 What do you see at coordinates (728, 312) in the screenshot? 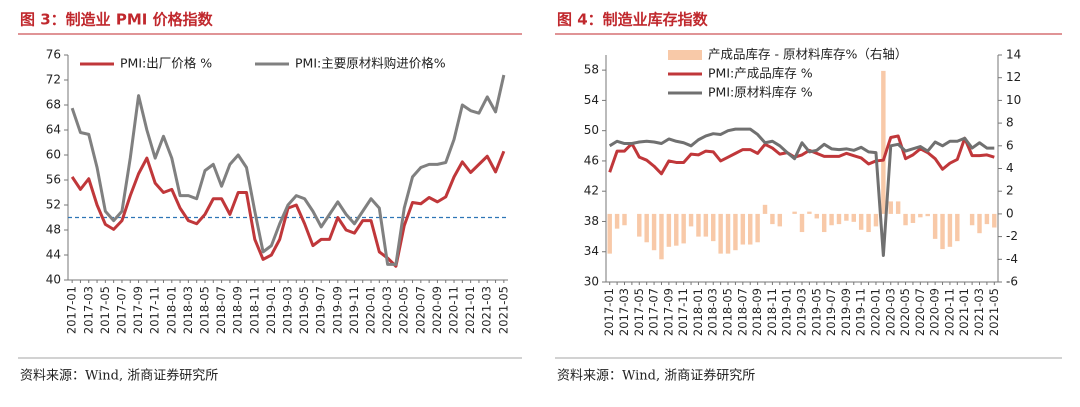
I see `x-tick-label: 2018-05` at bounding box center [728, 312].